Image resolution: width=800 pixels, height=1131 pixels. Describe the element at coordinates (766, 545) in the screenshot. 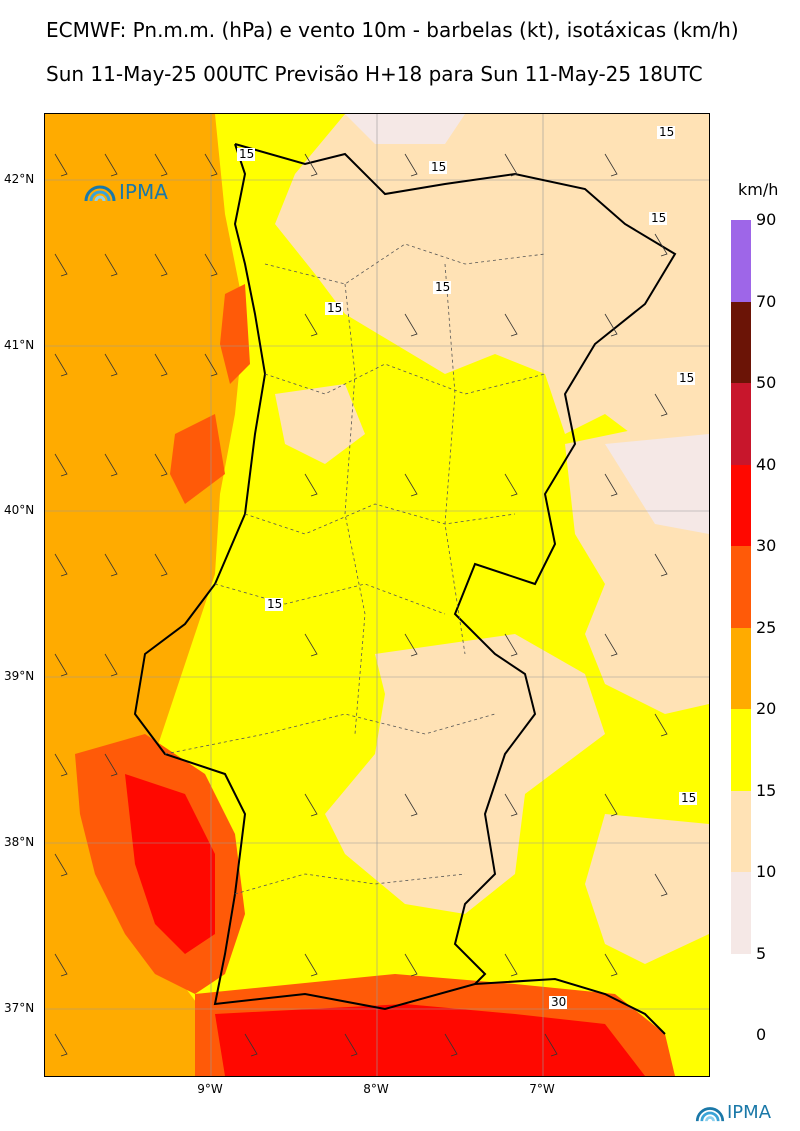

I see `colorbar-label: 30` at that location.